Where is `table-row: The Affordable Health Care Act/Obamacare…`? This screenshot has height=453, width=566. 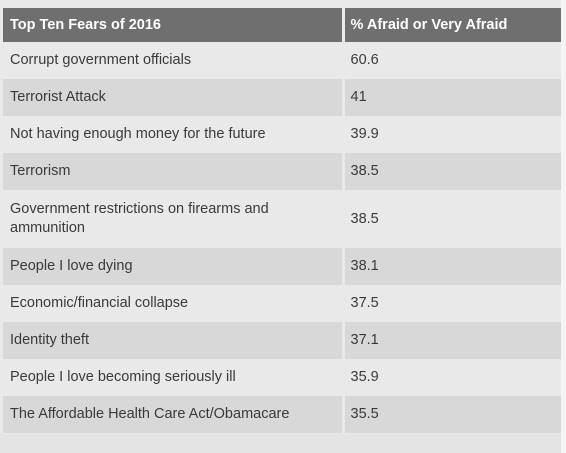 table-row: The Affordable Health Care Act/Obamacare… is located at coordinates (282, 414).